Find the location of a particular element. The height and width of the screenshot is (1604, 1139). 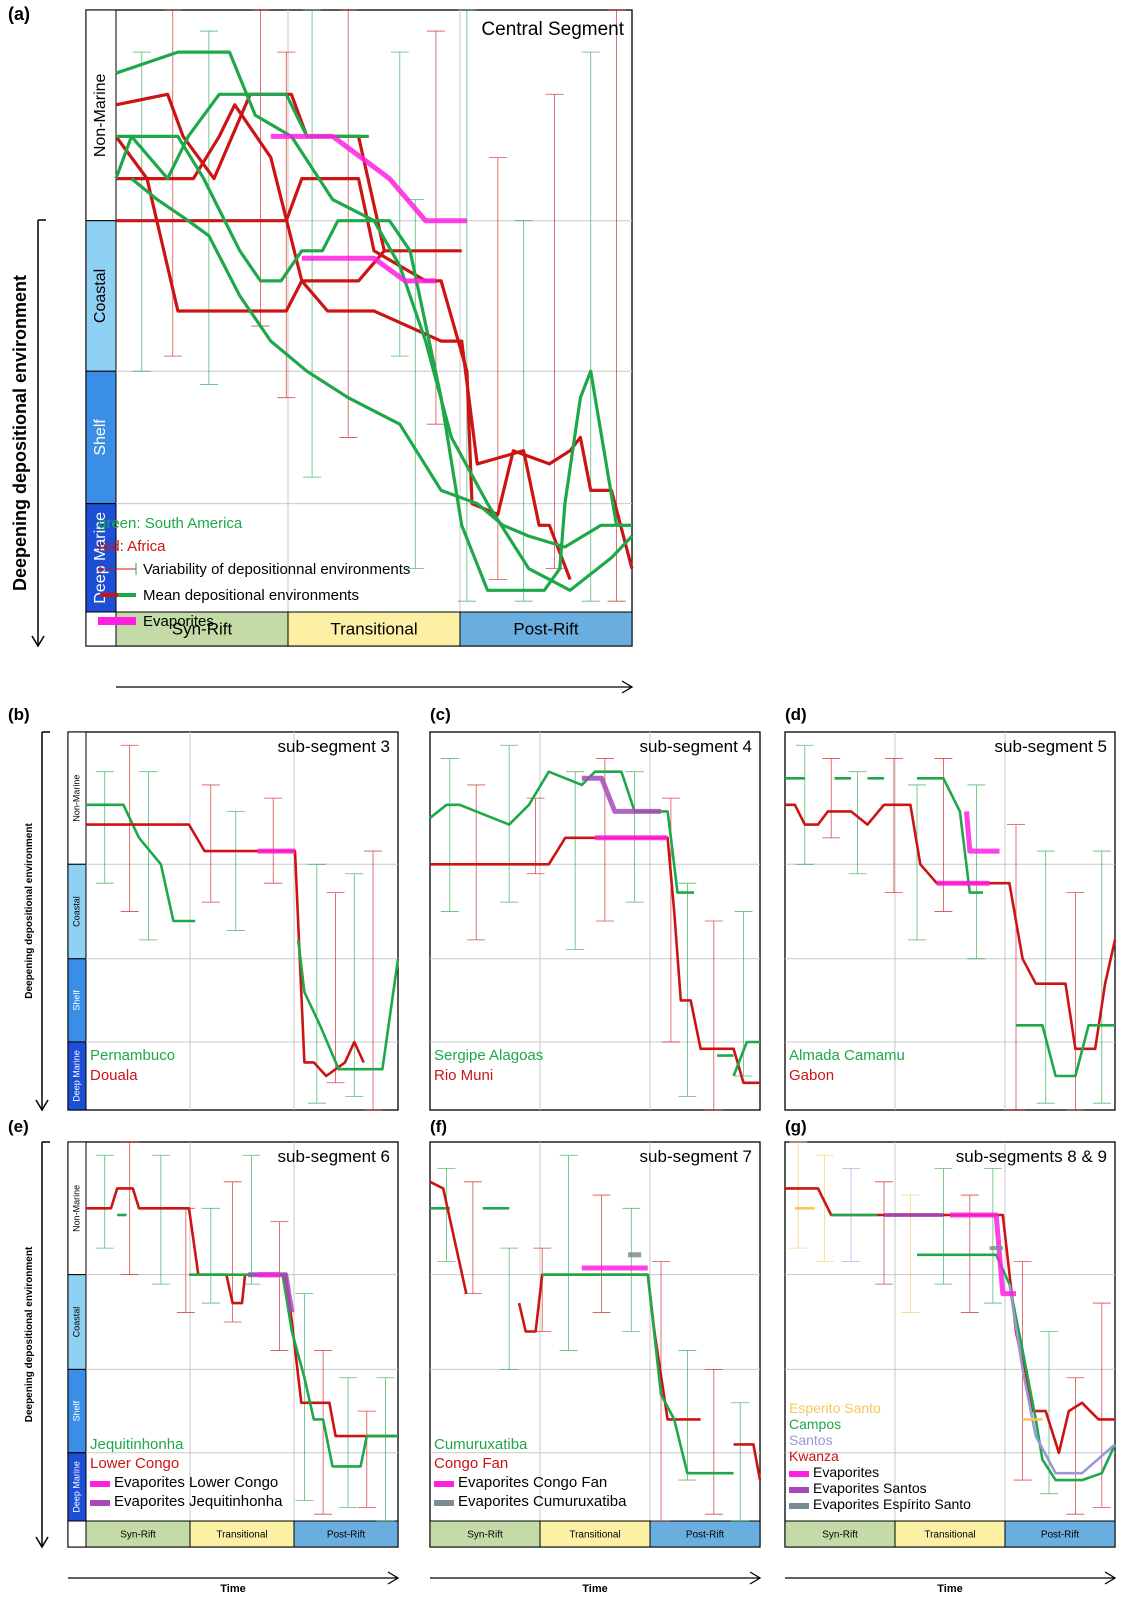

panel-label: (a) is located at coordinates (19, 14).